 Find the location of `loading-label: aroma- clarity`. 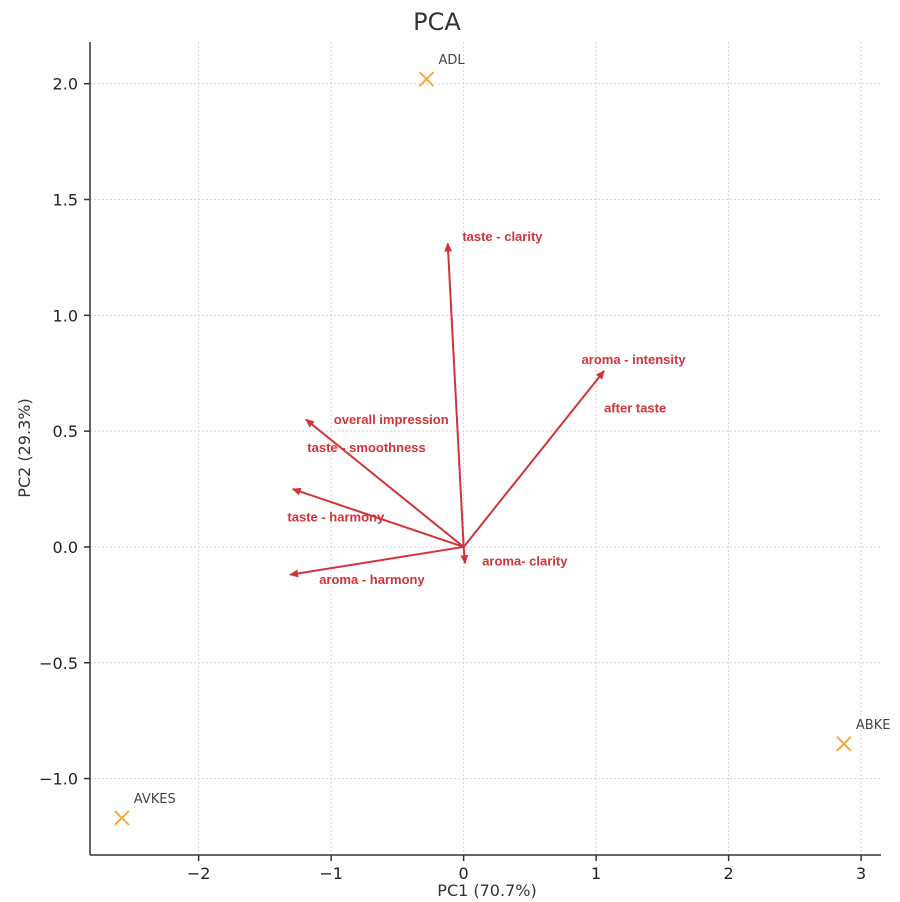

loading-label: aroma- clarity is located at coordinates (525, 560).